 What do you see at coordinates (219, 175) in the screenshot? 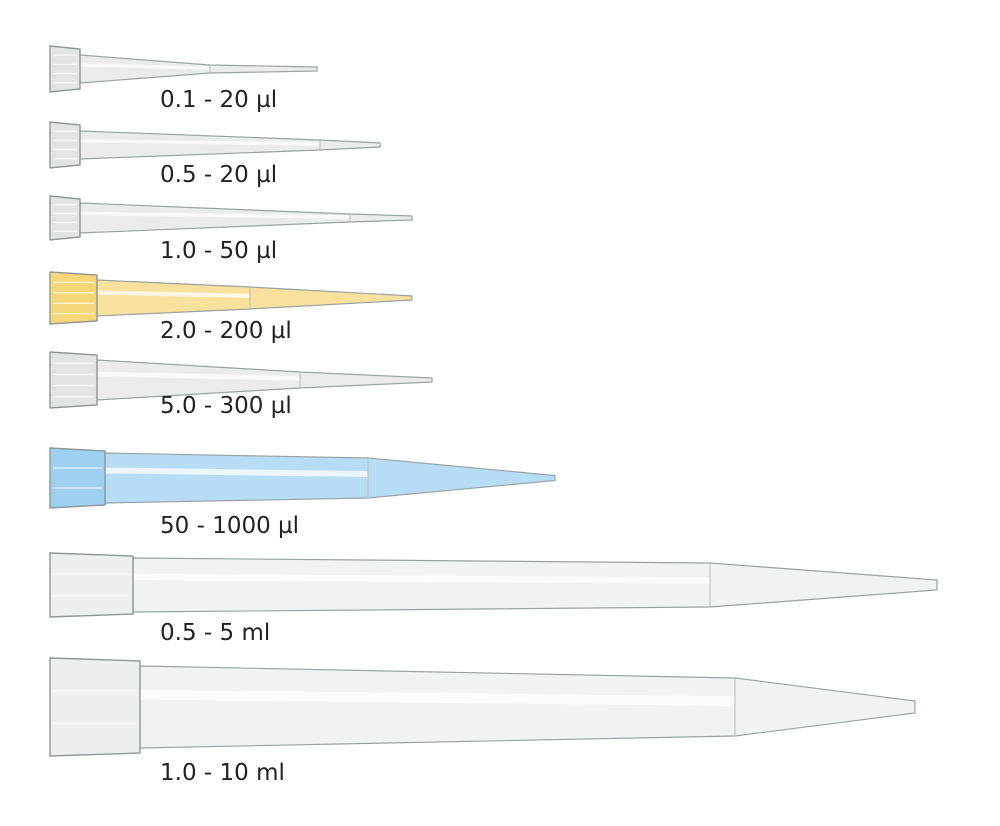
I see `tip-label-0.5-20ul: 0.5 - 20 µl` at bounding box center [219, 175].